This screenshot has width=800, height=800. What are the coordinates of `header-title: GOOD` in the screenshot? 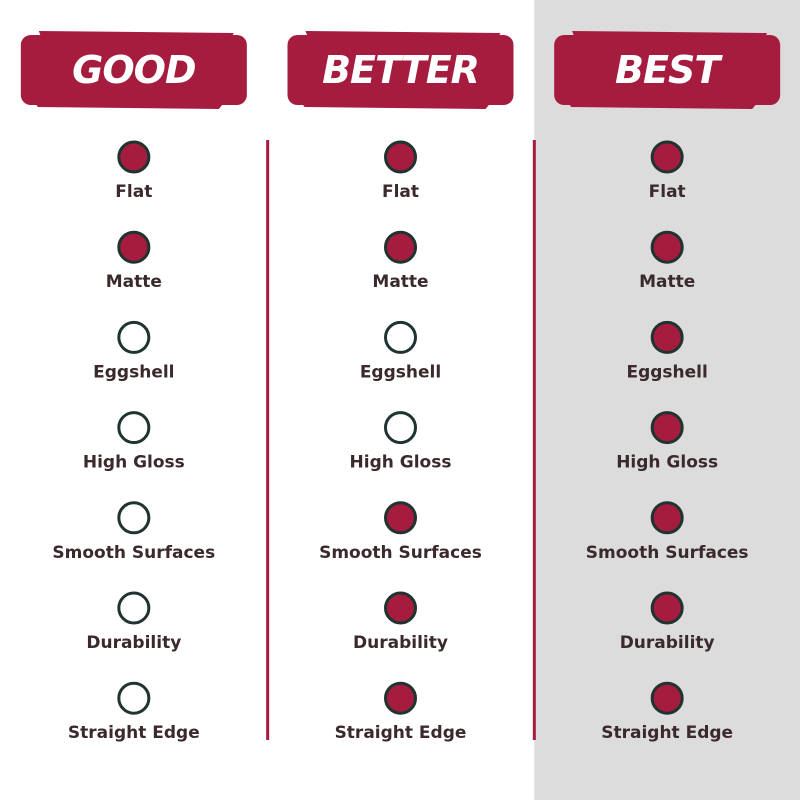 It's located at (133, 70).